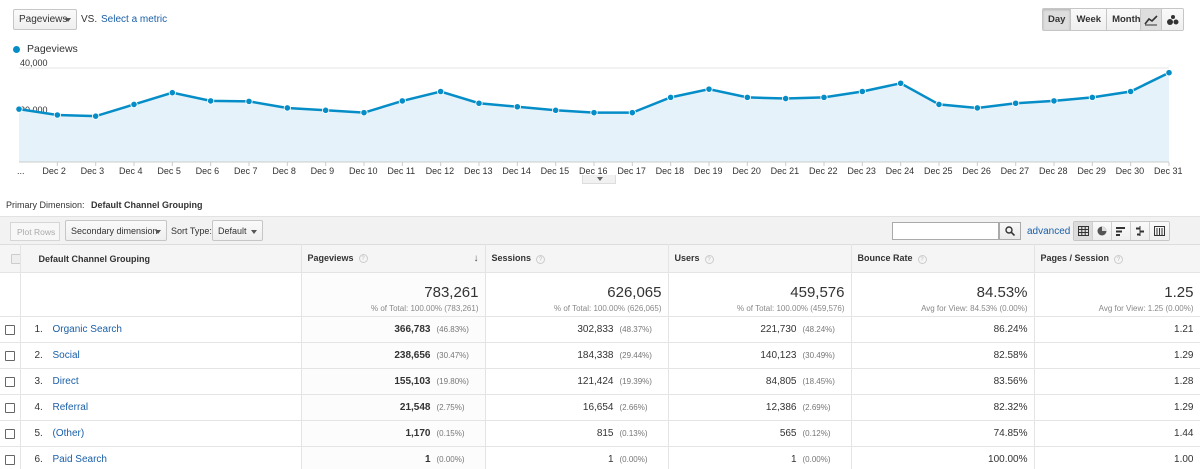 This screenshot has width=1200, height=469. I want to click on x-tick-label: Dec 20, so click(746, 171).